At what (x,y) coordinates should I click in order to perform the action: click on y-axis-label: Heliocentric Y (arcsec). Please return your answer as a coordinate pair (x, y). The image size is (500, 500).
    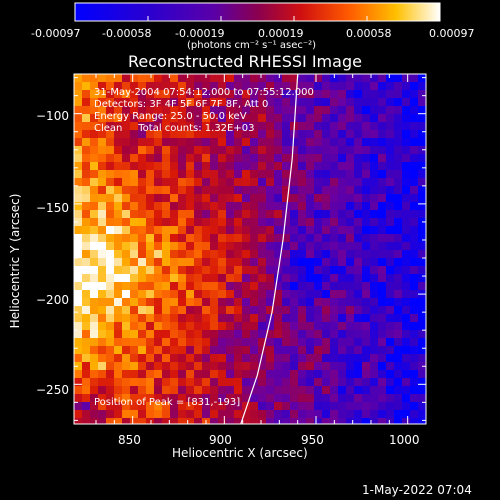
    Looking at the image, I should click on (15, 261).